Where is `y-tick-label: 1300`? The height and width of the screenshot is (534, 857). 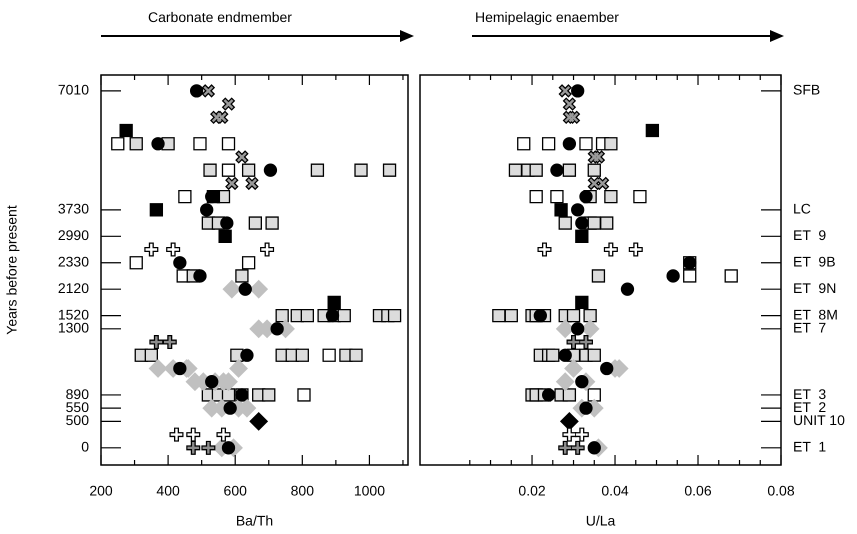 y-tick-label: 1300 is located at coordinates (74, 328).